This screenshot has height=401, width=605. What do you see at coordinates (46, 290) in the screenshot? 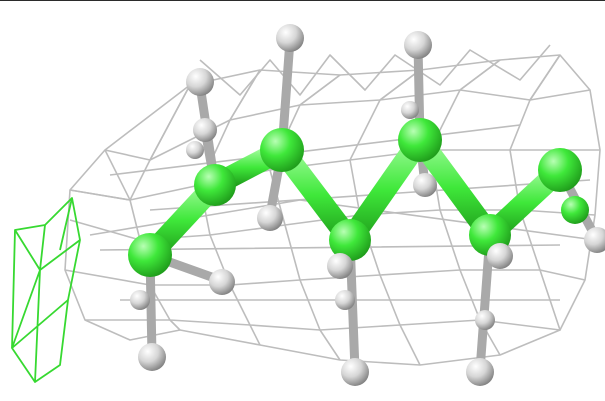
I see `green-density-cage` at bounding box center [46, 290].